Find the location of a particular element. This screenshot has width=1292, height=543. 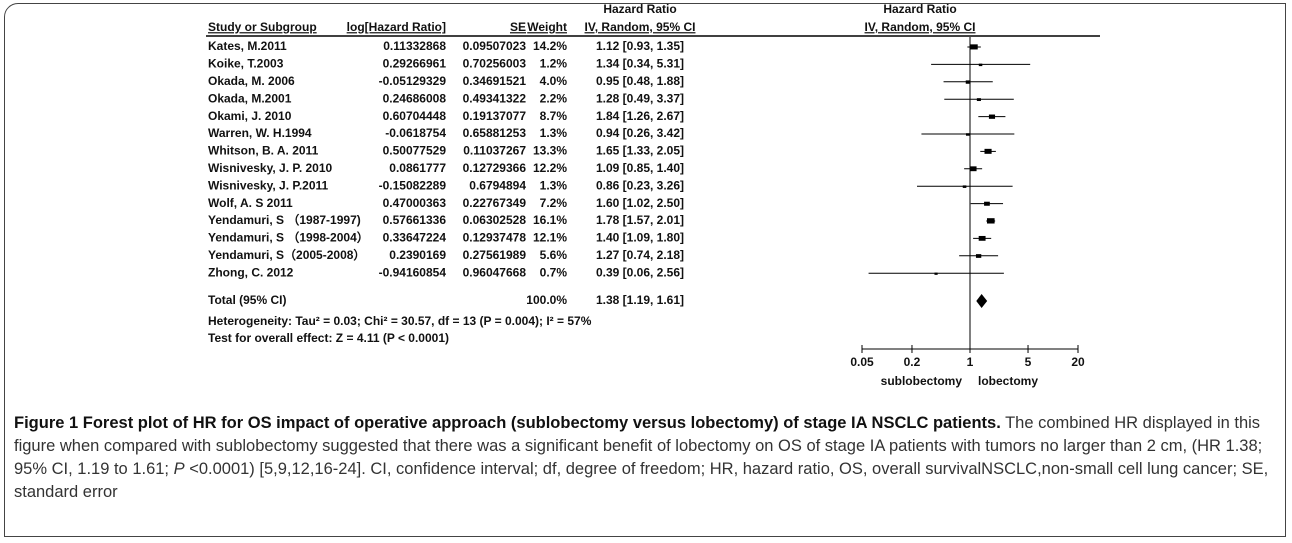

hr-ci: 1.12 [0.93, 1.35] is located at coordinates (640, 46).